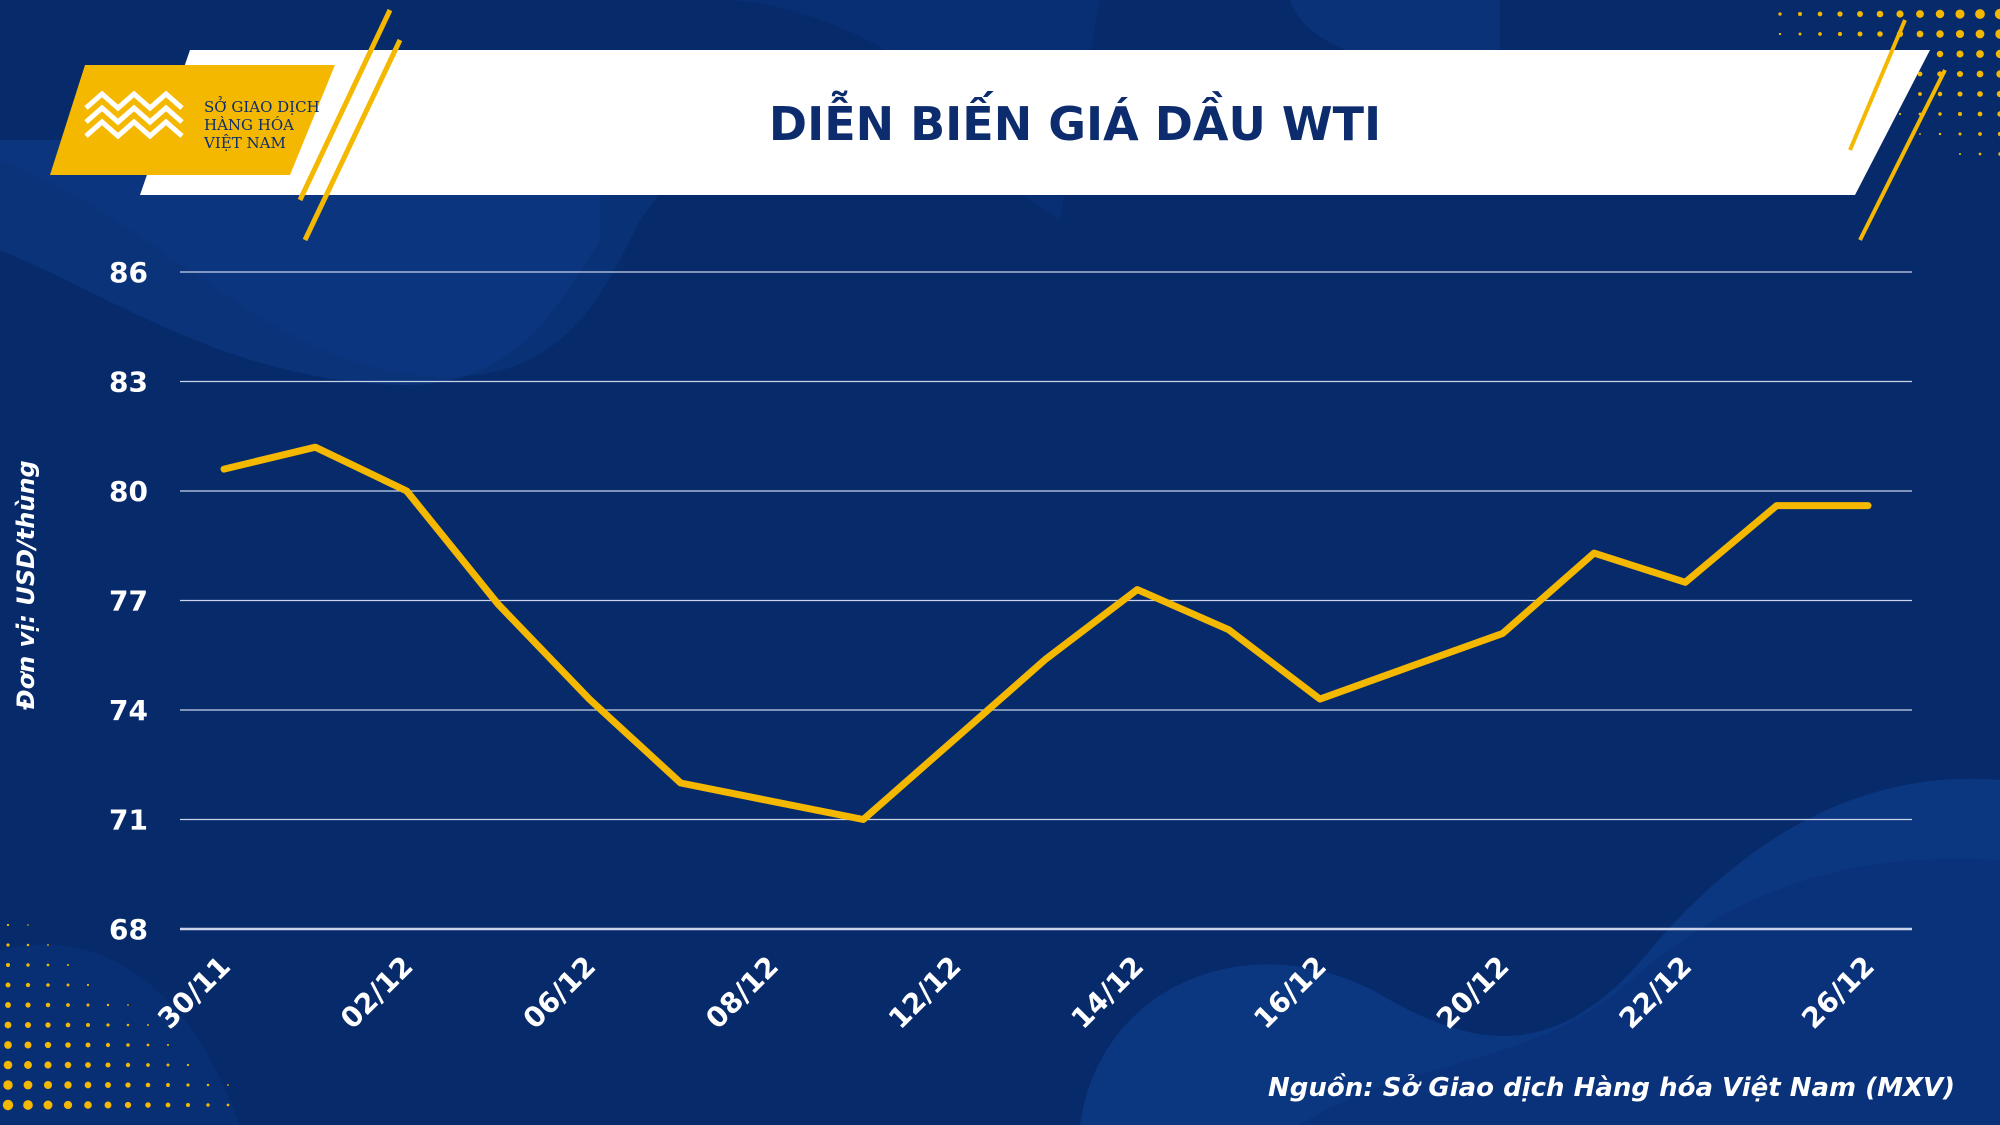 This screenshot has width=2000, height=1125. What do you see at coordinates (128, 929) in the screenshot?
I see `y-tick-label: 68` at bounding box center [128, 929].